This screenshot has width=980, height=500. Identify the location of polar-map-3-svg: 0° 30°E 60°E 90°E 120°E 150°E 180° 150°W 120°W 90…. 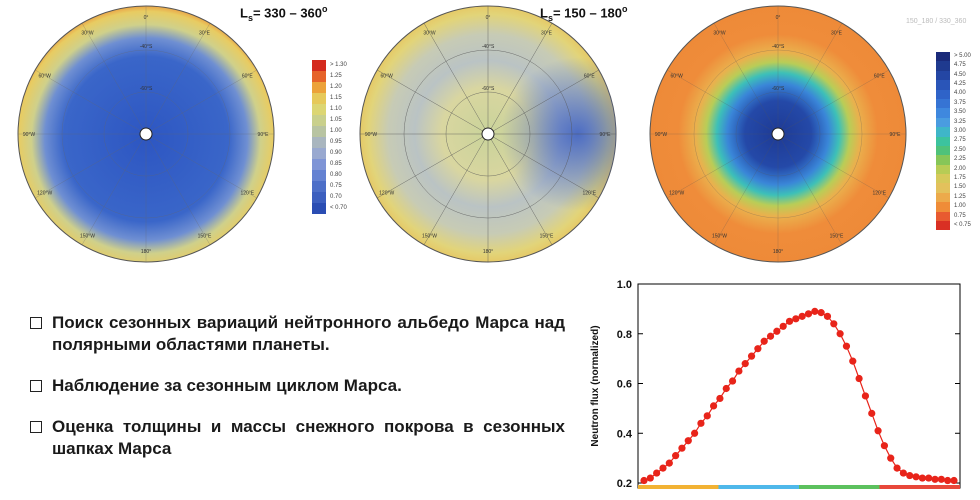
(778, 134).